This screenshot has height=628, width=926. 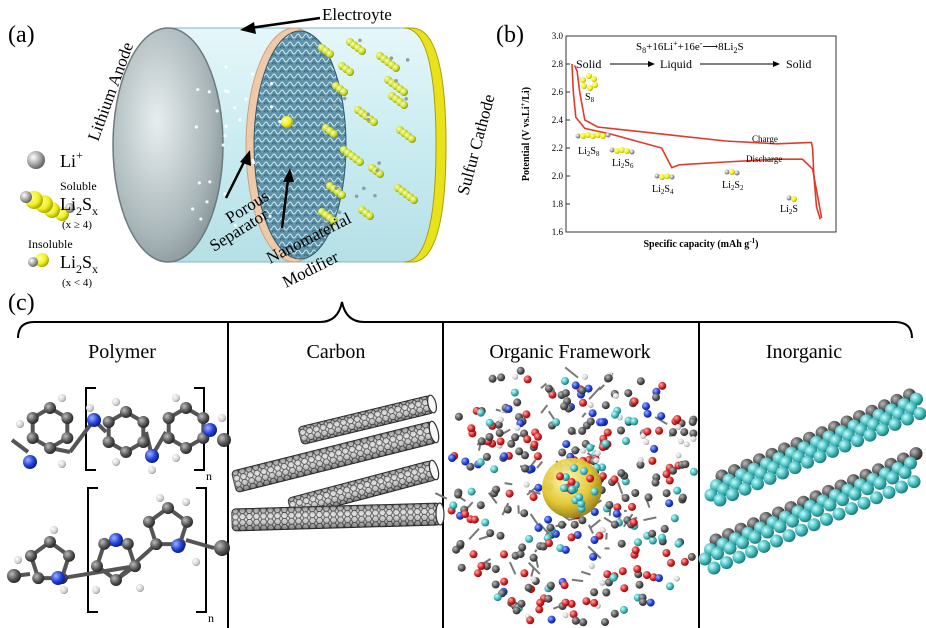 What do you see at coordinates (79, 206) in the screenshot?
I see `soluble-formula: Li2Sx` at bounding box center [79, 206].